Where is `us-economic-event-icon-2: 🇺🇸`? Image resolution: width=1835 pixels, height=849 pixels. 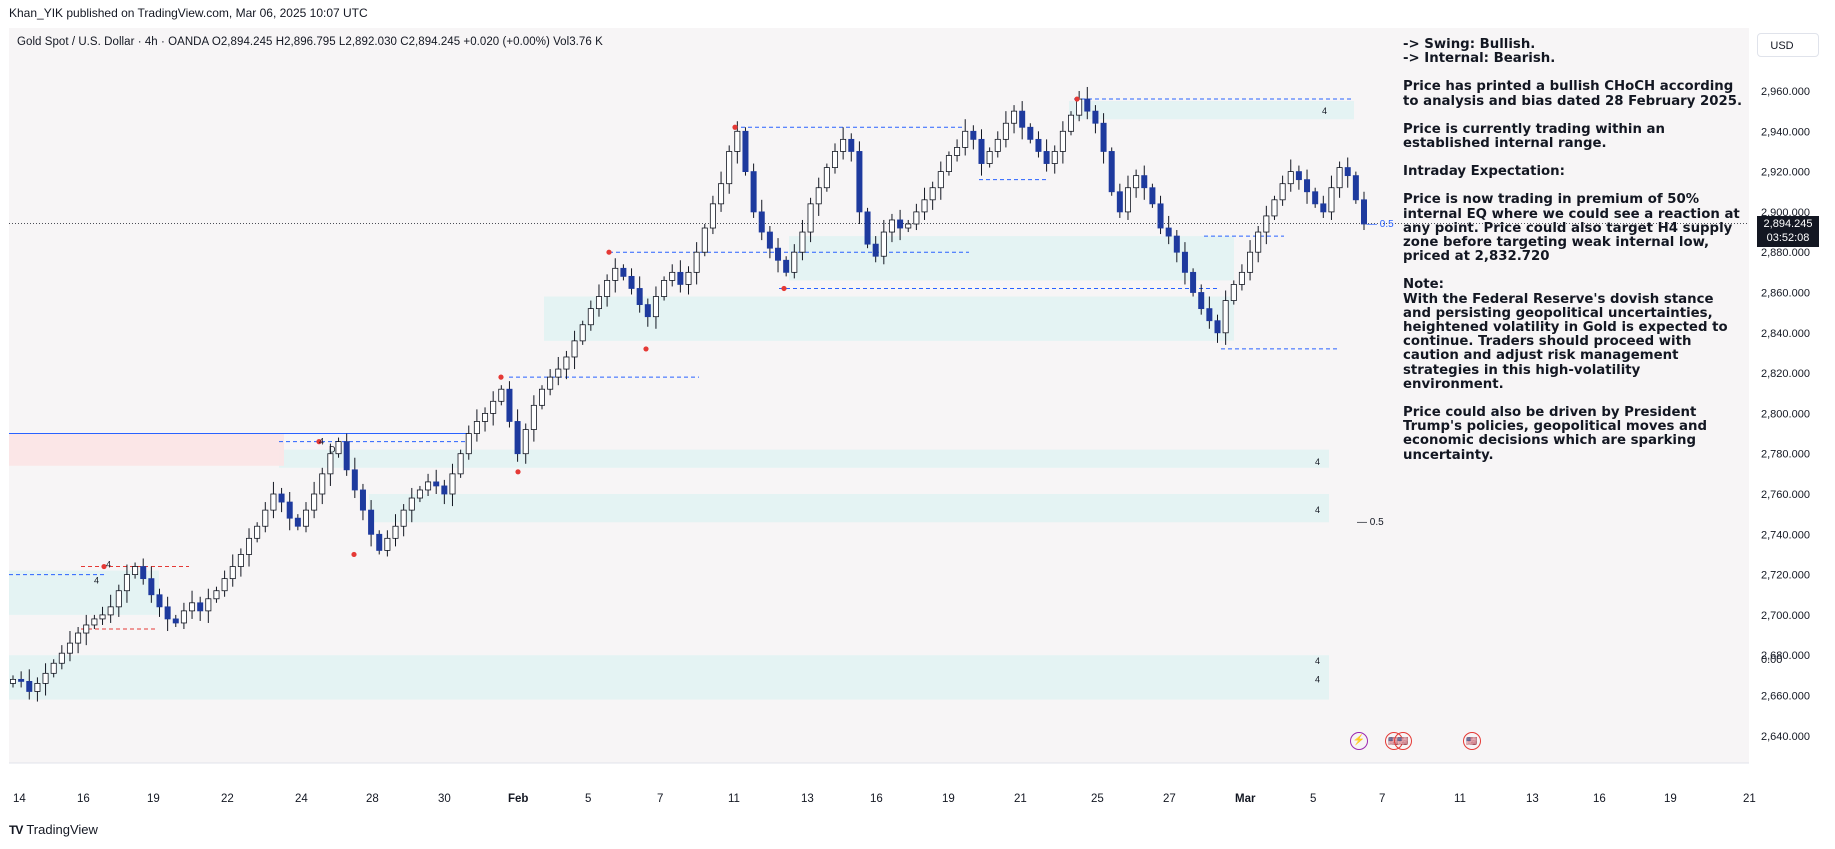 us-economic-event-icon-2: 🇺🇸 is located at coordinates (1403, 741).